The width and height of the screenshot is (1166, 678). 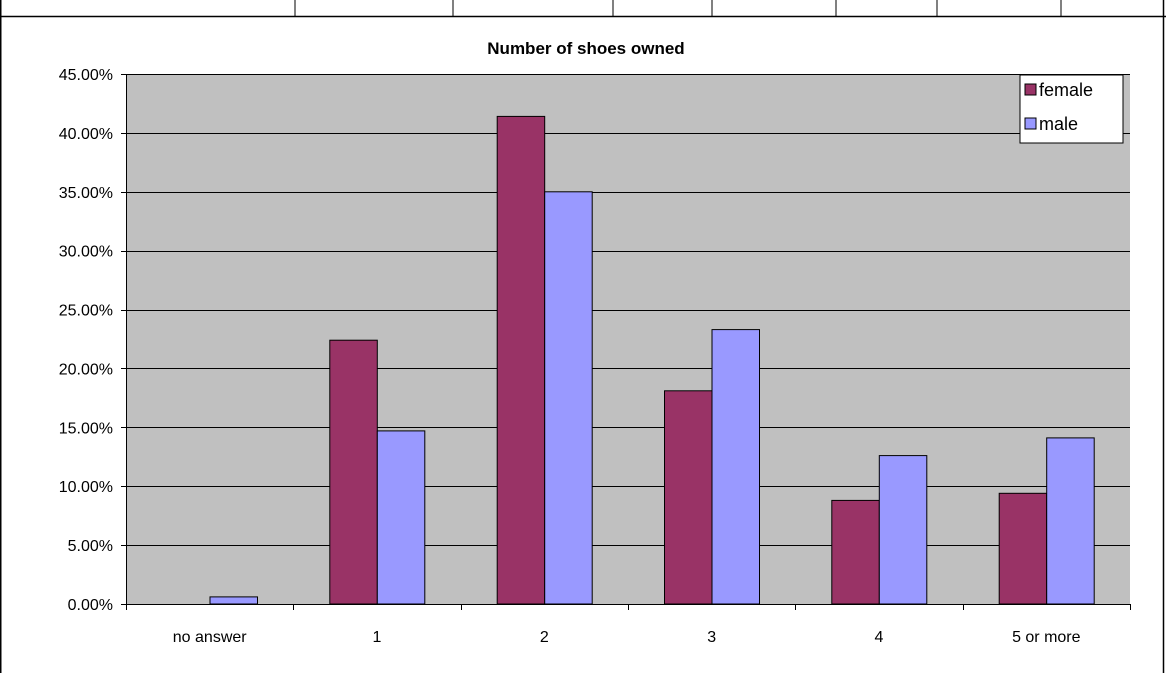 What do you see at coordinates (86, 252) in the screenshot?
I see `y-tick-label: 30.00%` at bounding box center [86, 252].